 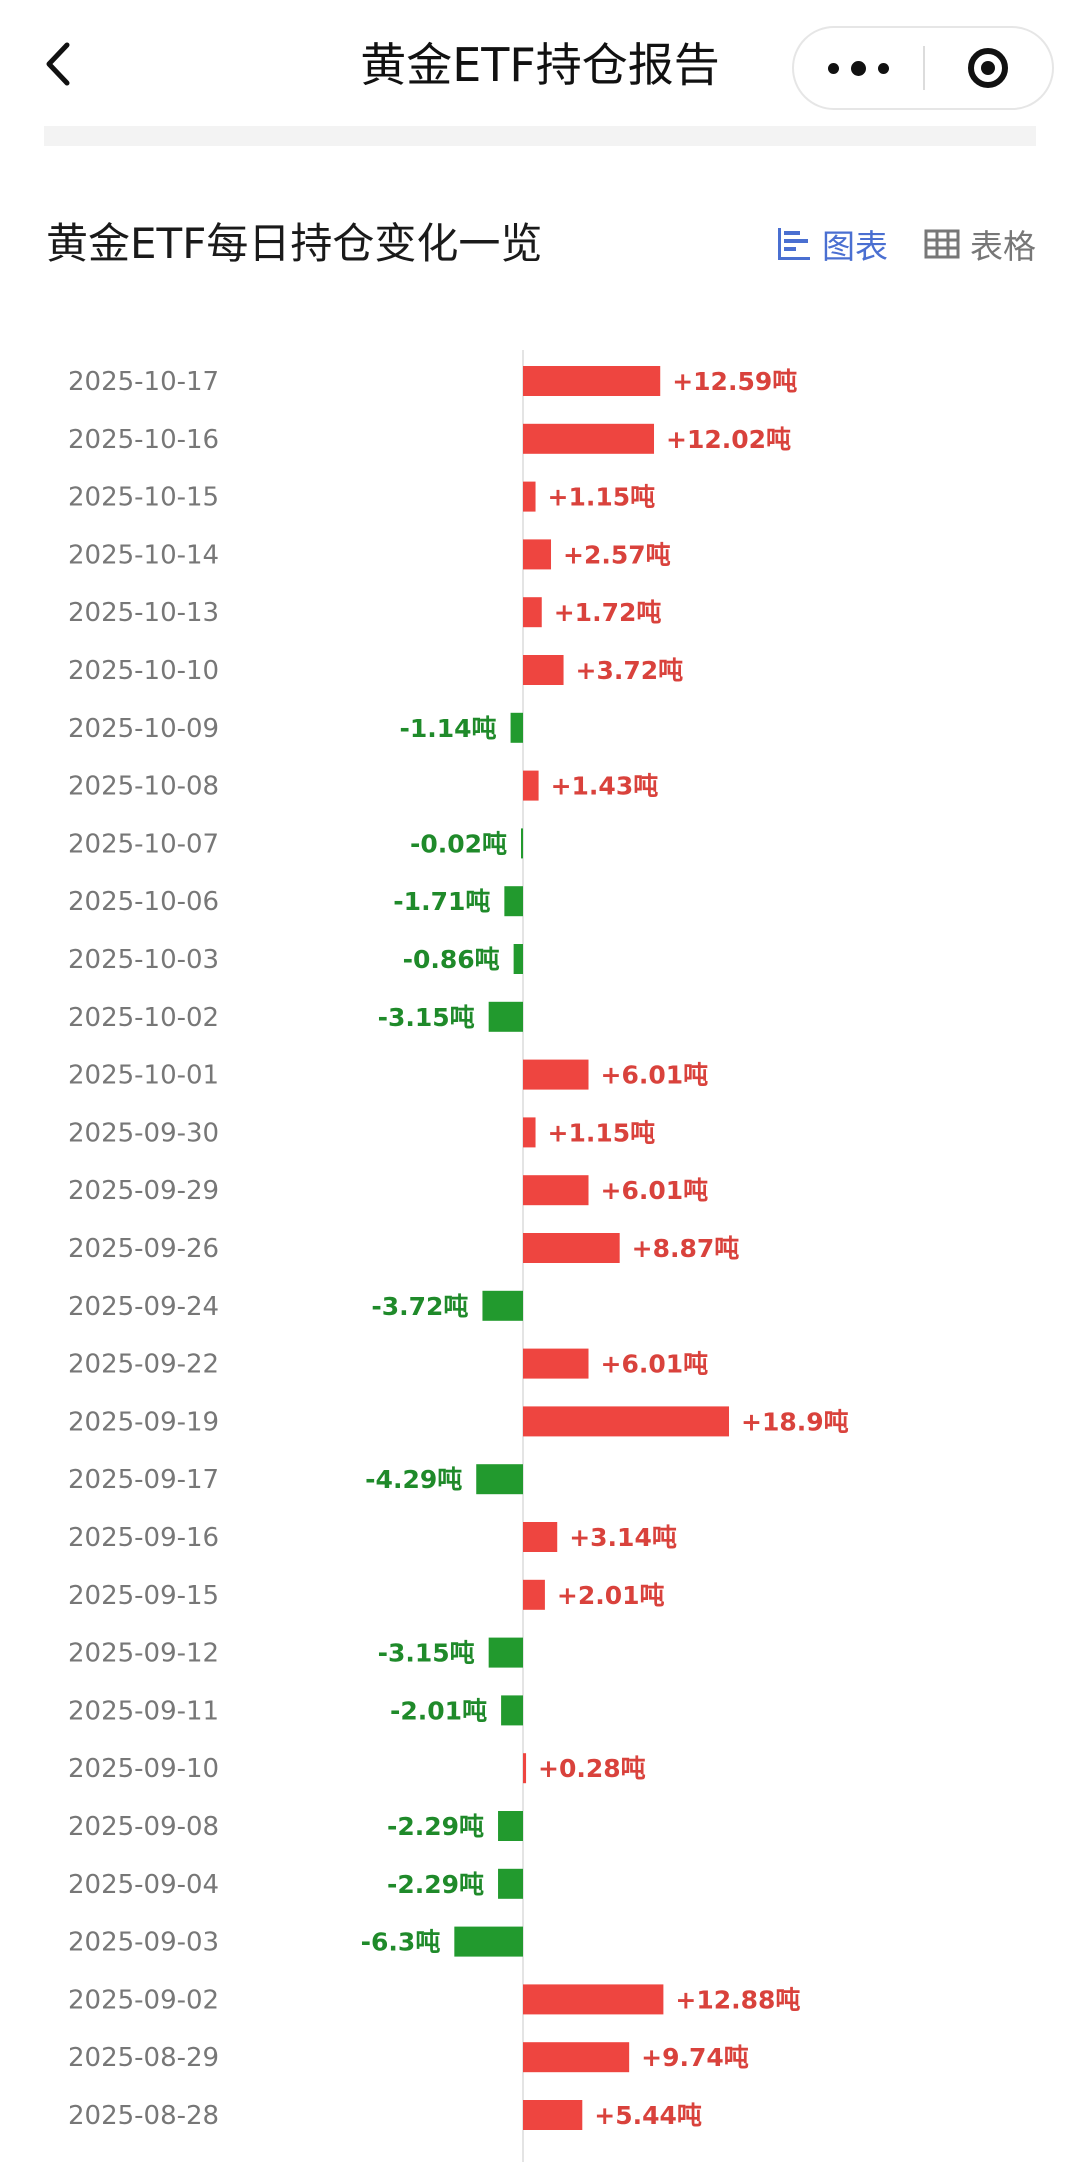 What do you see at coordinates (143, 2058) in the screenshot?
I see `date-tick-label: 2025-08-29` at bounding box center [143, 2058].